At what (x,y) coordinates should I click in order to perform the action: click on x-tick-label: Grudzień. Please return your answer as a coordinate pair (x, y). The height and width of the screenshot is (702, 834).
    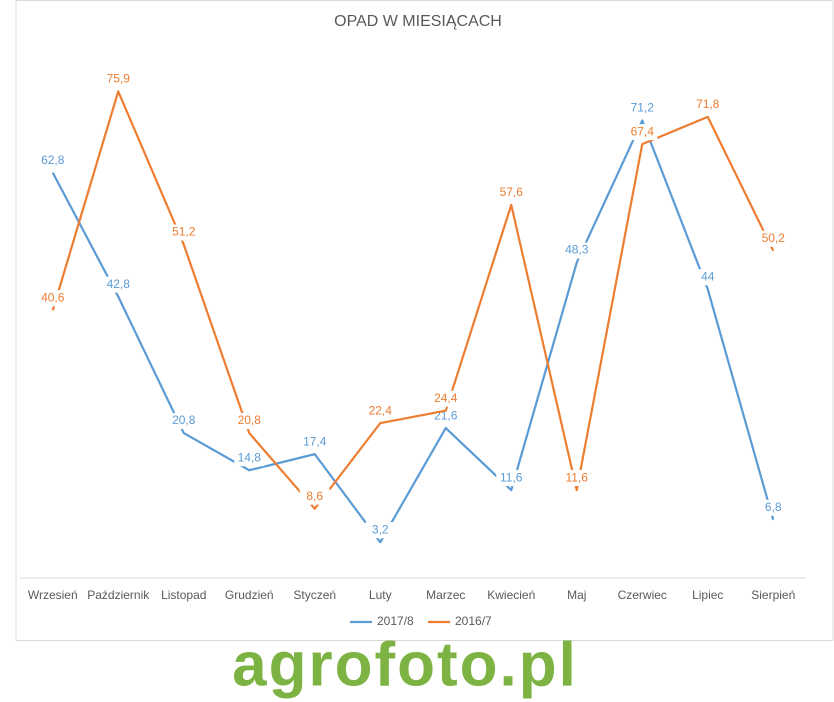
    Looking at the image, I should click on (249, 595).